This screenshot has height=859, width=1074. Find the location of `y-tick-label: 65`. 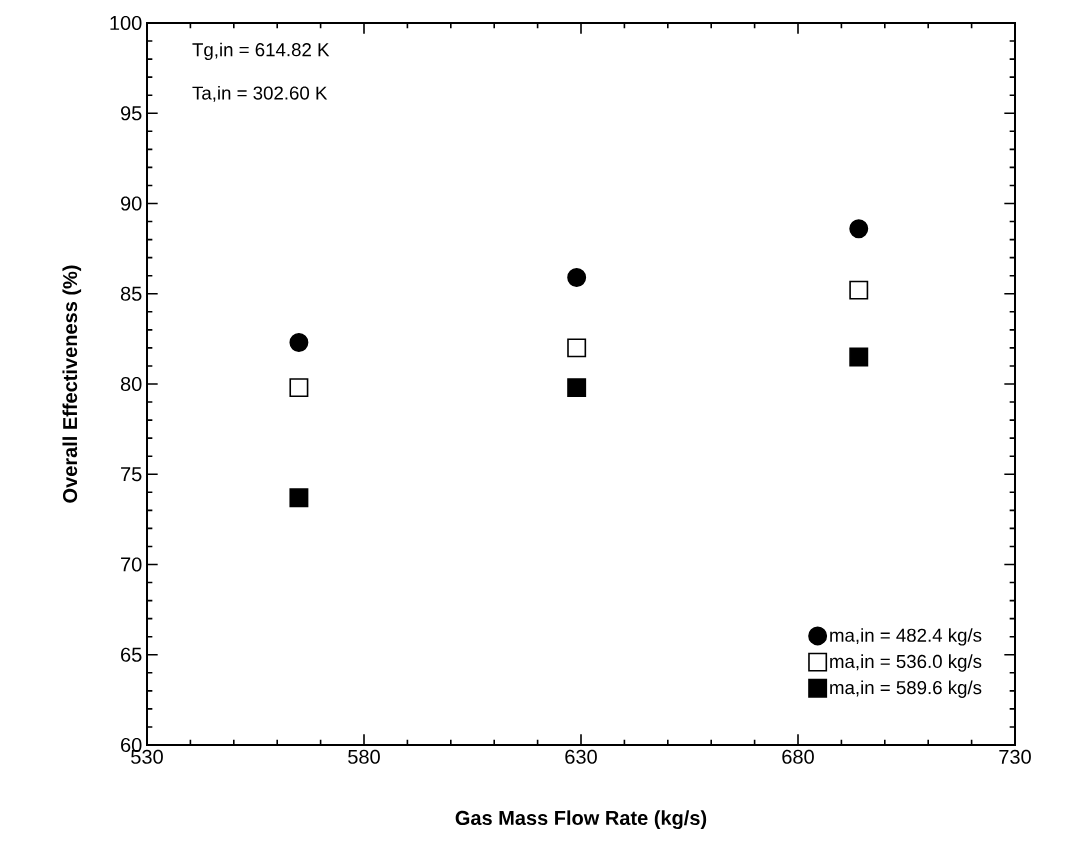

y-tick-label: 65 is located at coordinates (131, 654).